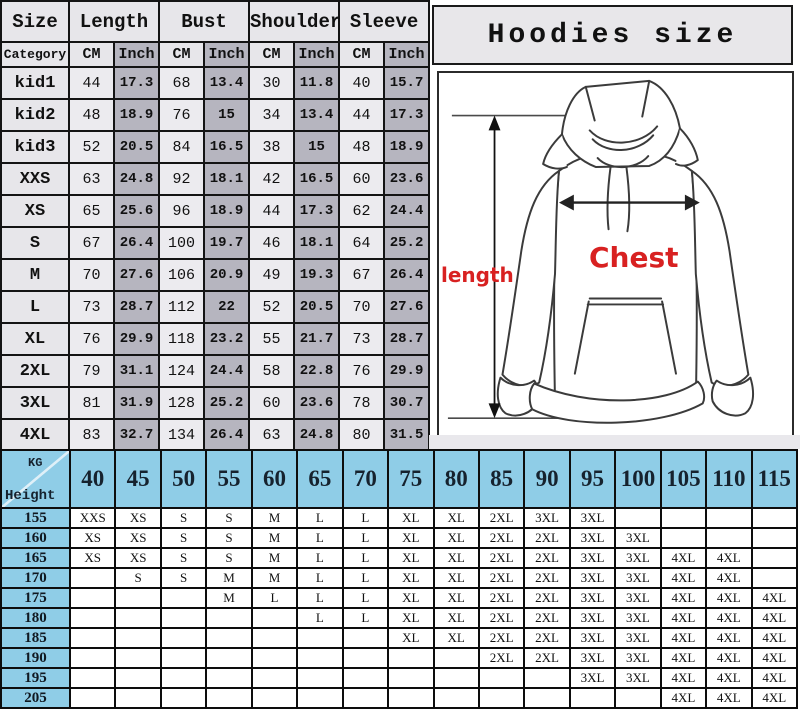 This screenshot has height=715, width=800. What do you see at coordinates (35, 558) in the screenshot?
I see `height-row-label: 165` at bounding box center [35, 558].